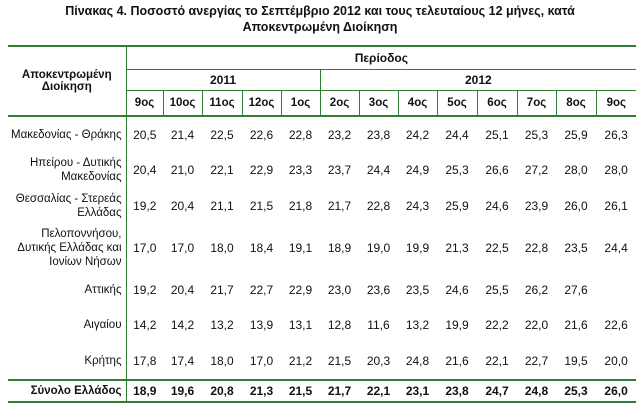 Image resolution: width=640 pixels, height=418 pixels. What do you see at coordinates (222, 391) in the screenshot?
I see `value-cell: 20,8` at bounding box center [222, 391].